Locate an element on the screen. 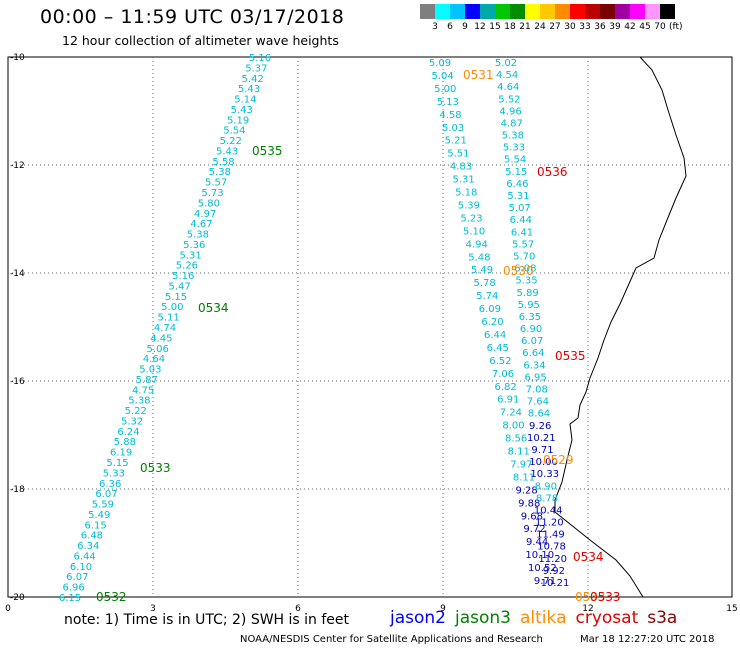 The image size is (740, 650). pass-time-label: 0532 is located at coordinates (111, 597).